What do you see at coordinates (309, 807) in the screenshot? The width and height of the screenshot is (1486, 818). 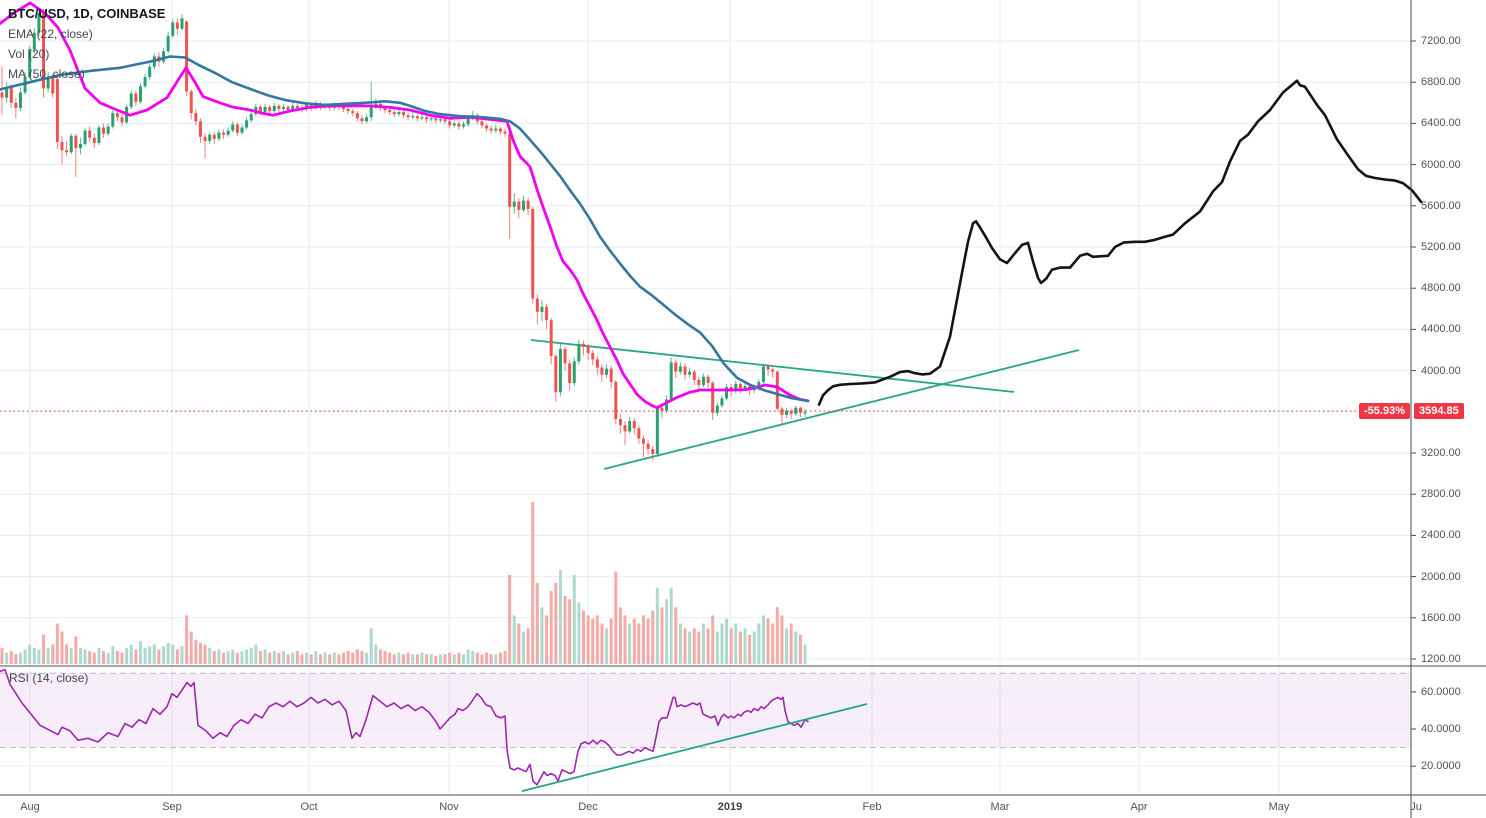 I see `time-axis-label: Oct` at bounding box center [309, 807].